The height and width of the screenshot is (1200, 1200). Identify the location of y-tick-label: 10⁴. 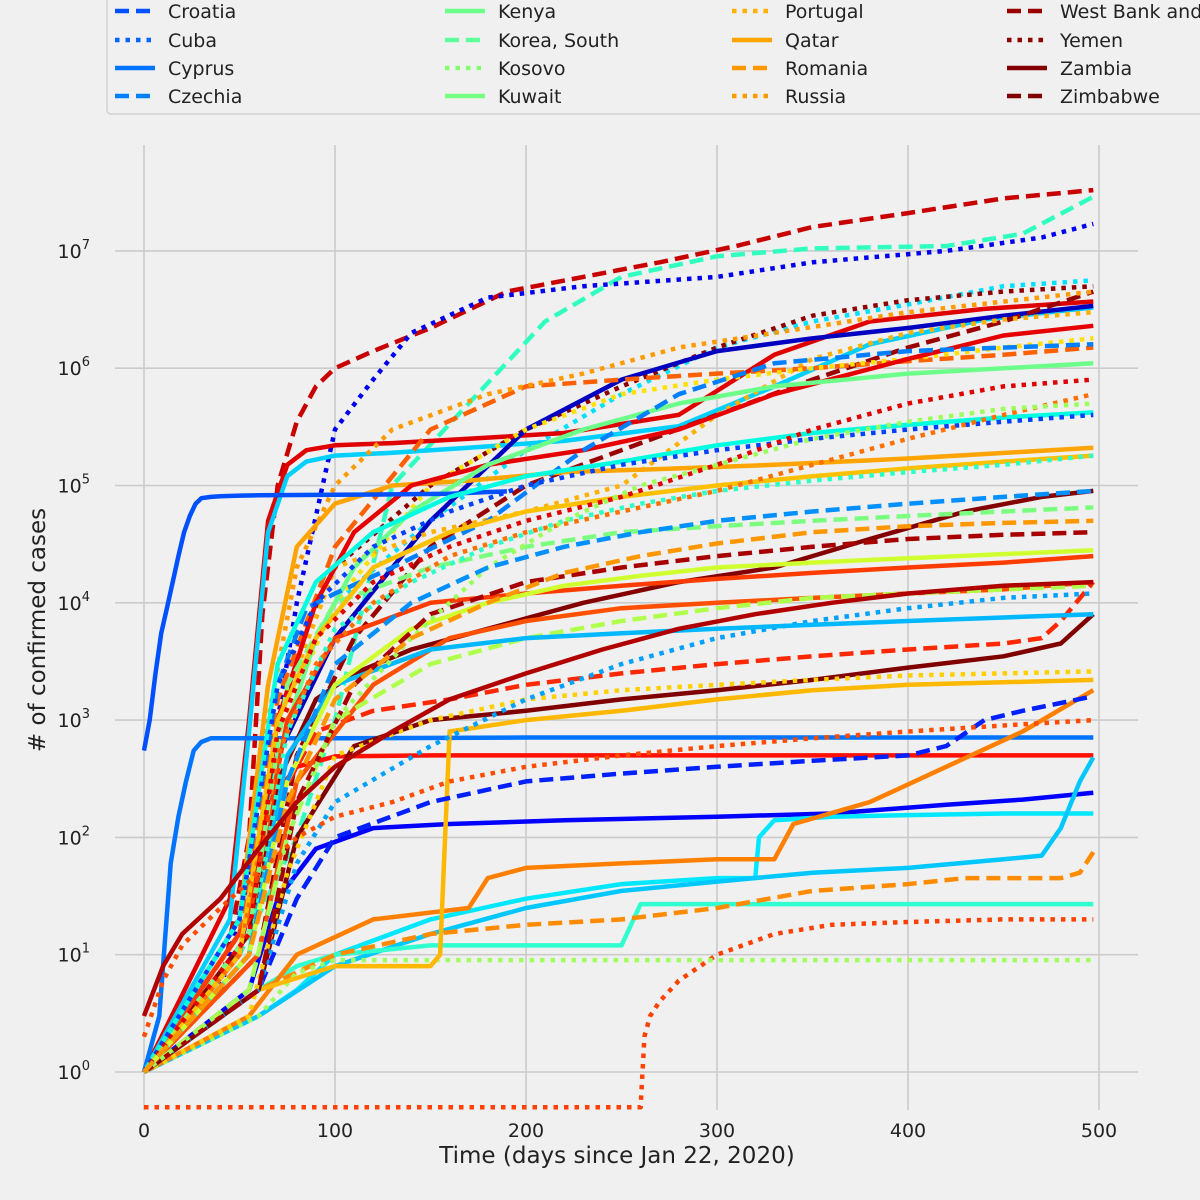
(74, 602).